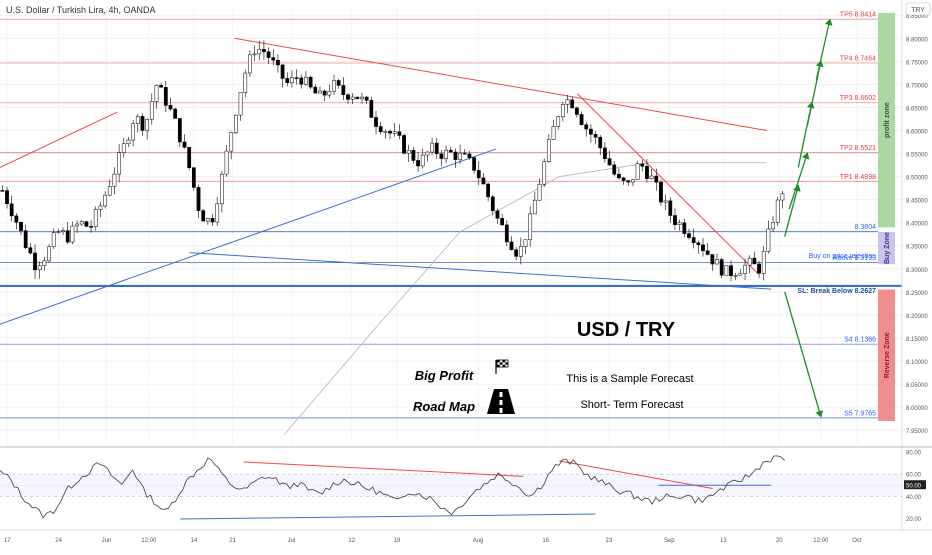  Describe the element at coordinates (887, 248) in the screenshot. I see `buy-zone-label: Buy Zone` at that location.